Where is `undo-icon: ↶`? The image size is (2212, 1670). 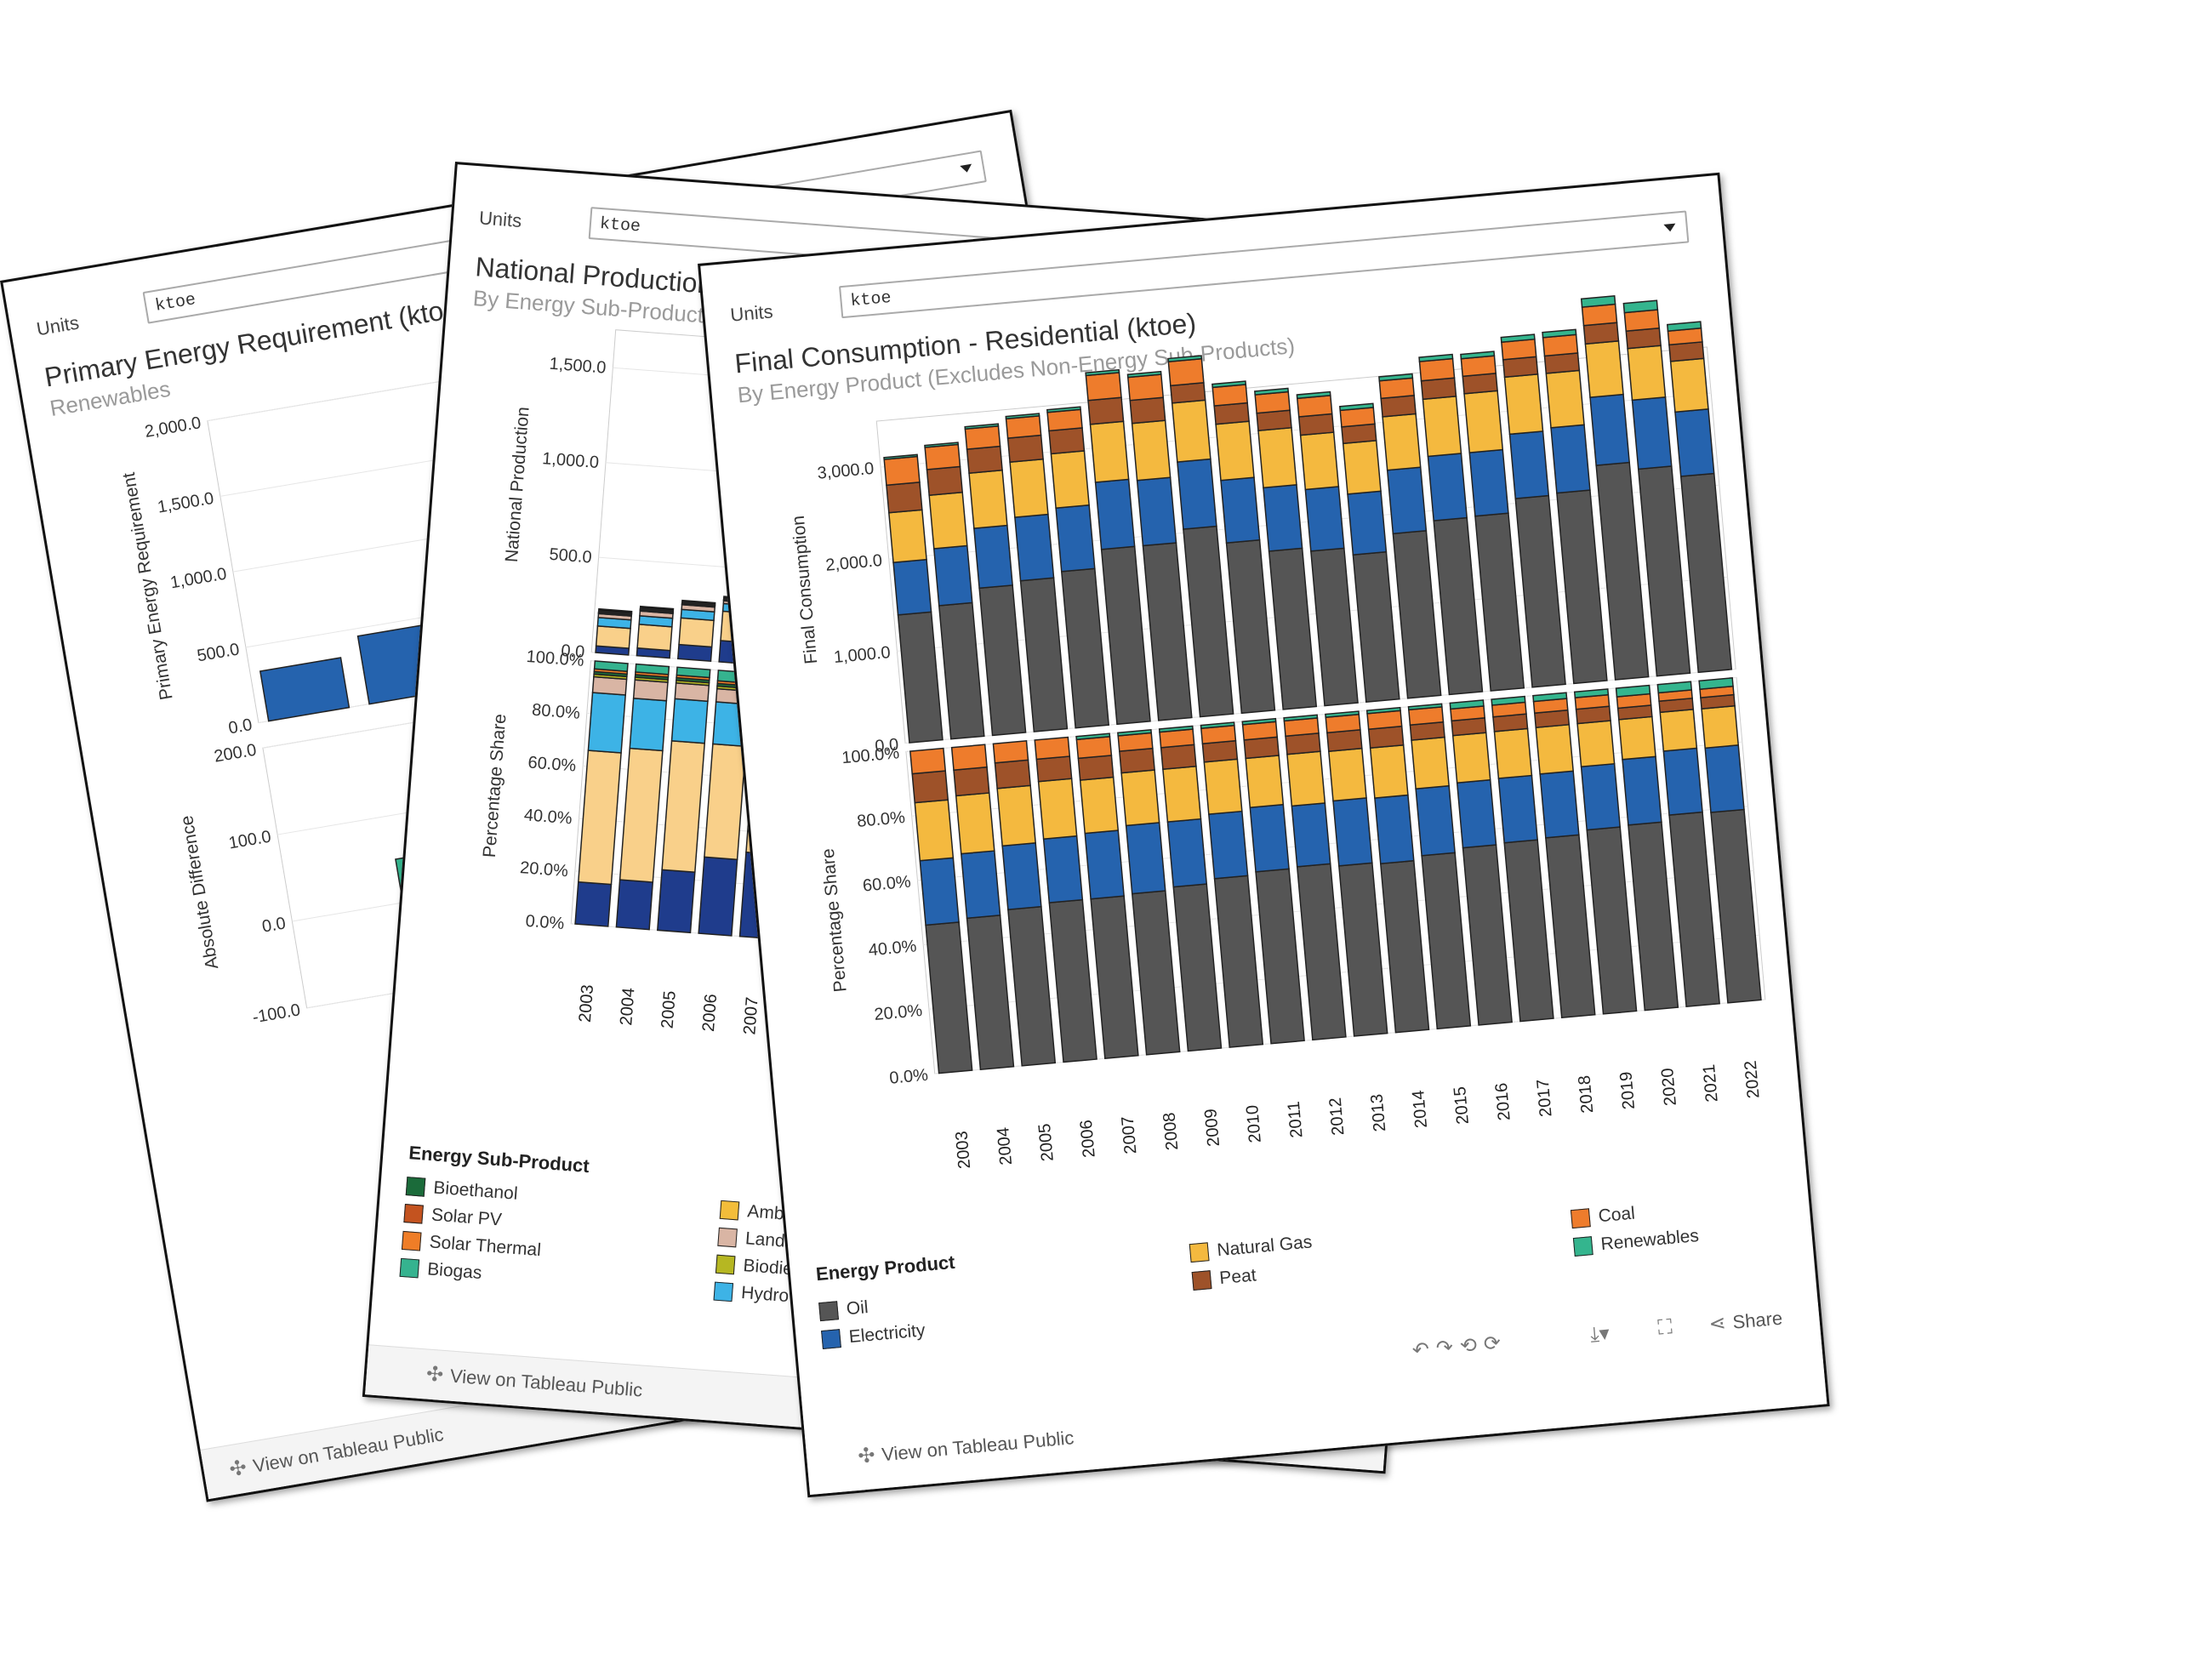 undo-icon: ↶ is located at coordinates (1421, 1350).